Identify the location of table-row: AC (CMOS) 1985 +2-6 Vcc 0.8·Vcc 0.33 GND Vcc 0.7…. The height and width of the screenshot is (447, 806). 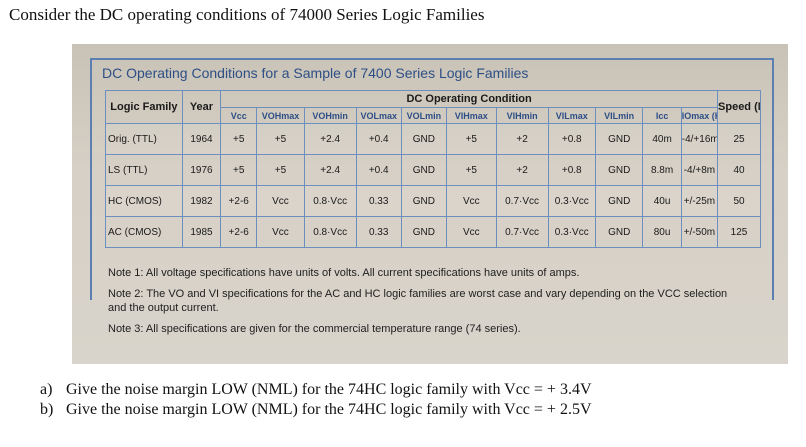
(433, 232).